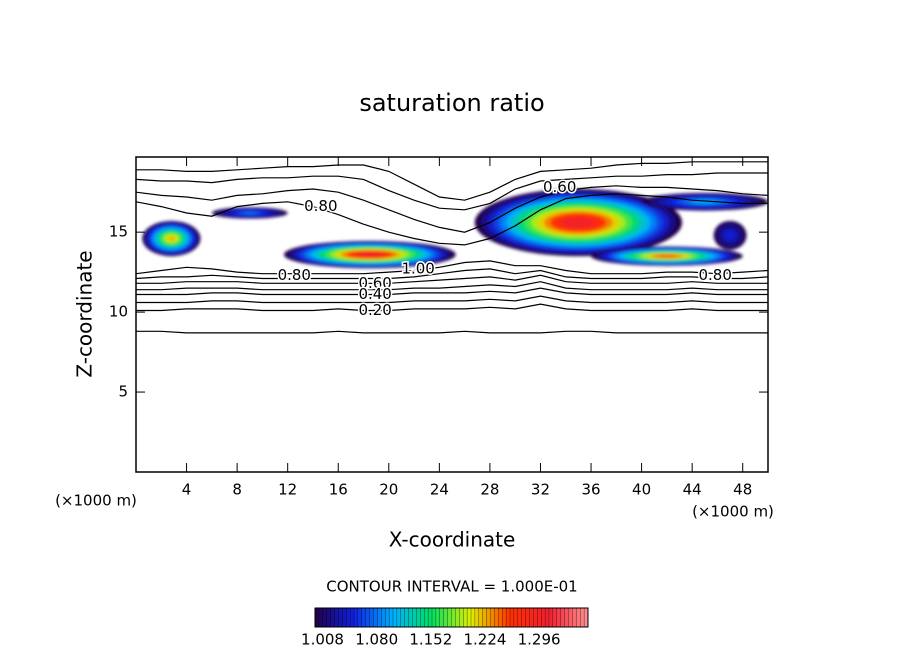 The image size is (904, 654). Describe the element at coordinates (590, 490) in the screenshot. I see `x-tick-label: 36` at that location.